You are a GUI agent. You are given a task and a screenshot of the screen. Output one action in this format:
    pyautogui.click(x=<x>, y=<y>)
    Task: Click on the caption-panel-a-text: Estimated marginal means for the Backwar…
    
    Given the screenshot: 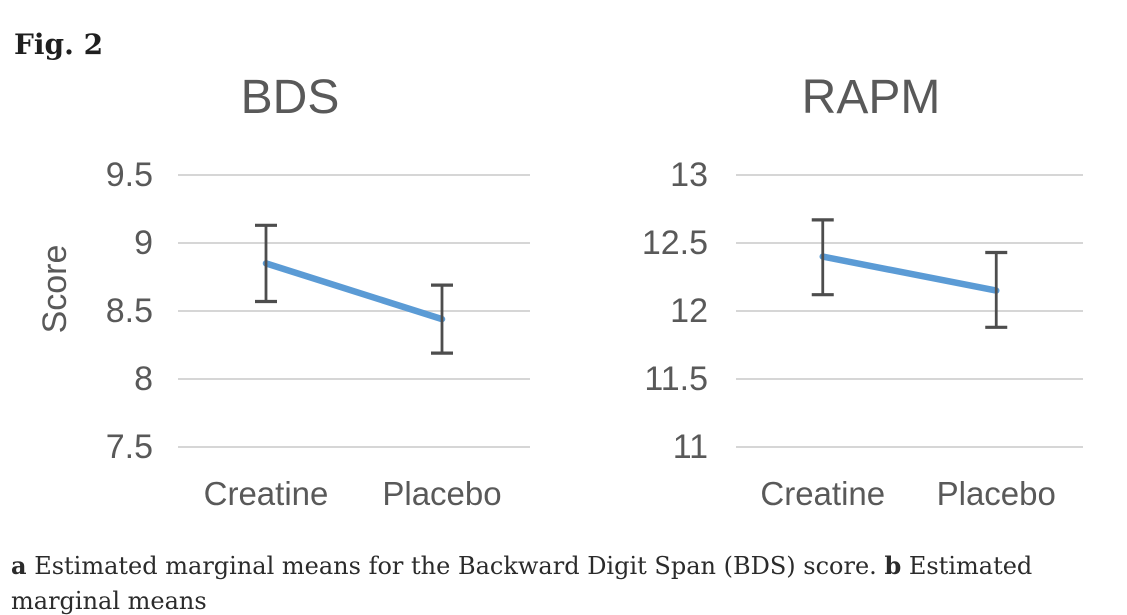 What is the action you would take?
    pyautogui.click(x=455, y=566)
    